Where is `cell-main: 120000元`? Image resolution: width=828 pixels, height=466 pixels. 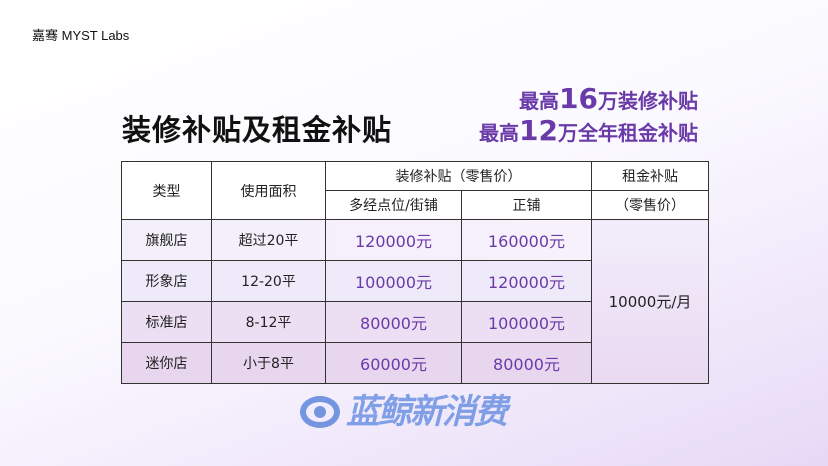 cell-main: 120000元 is located at coordinates (526, 281).